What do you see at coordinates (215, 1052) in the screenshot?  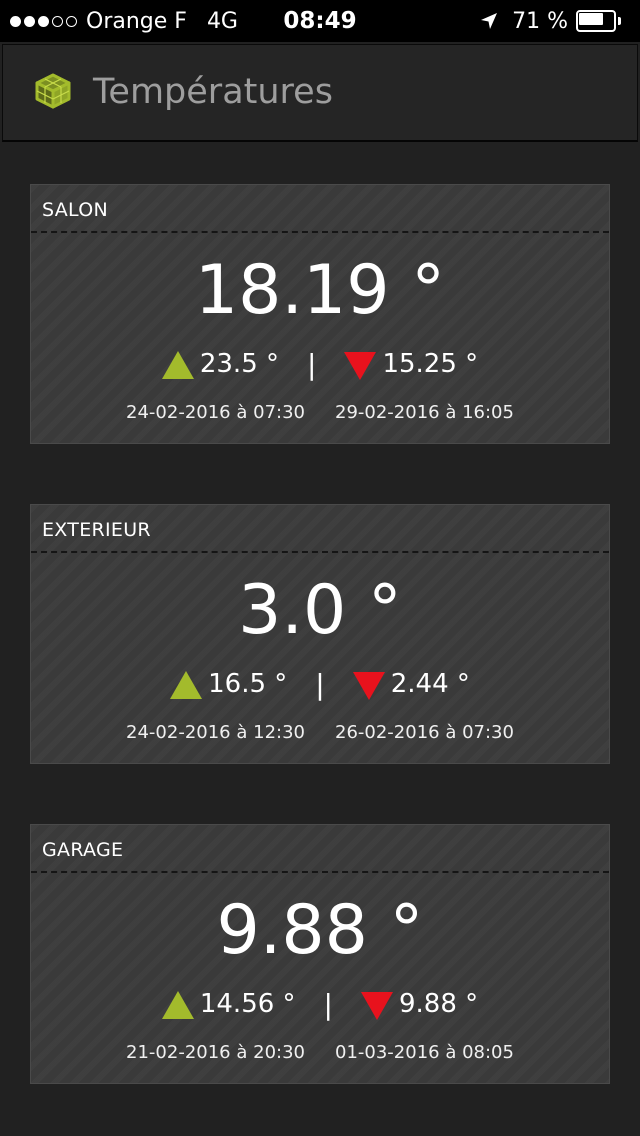 I see `max-date: 21-02-2016 à 20:30` at bounding box center [215, 1052].